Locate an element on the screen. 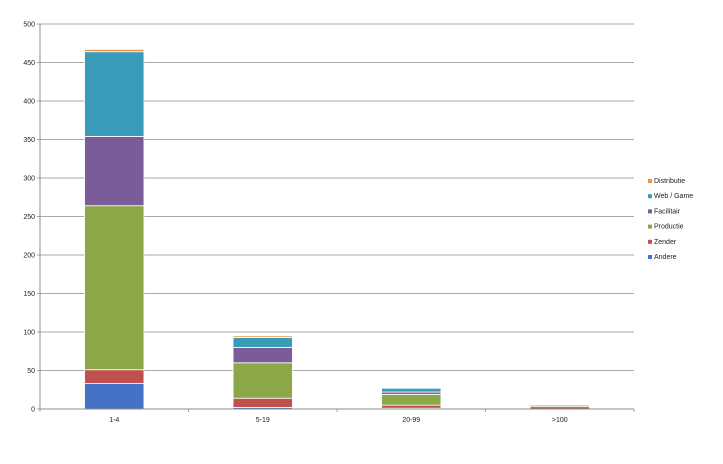  x-tick-label: >100 is located at coordinates (560, 420).